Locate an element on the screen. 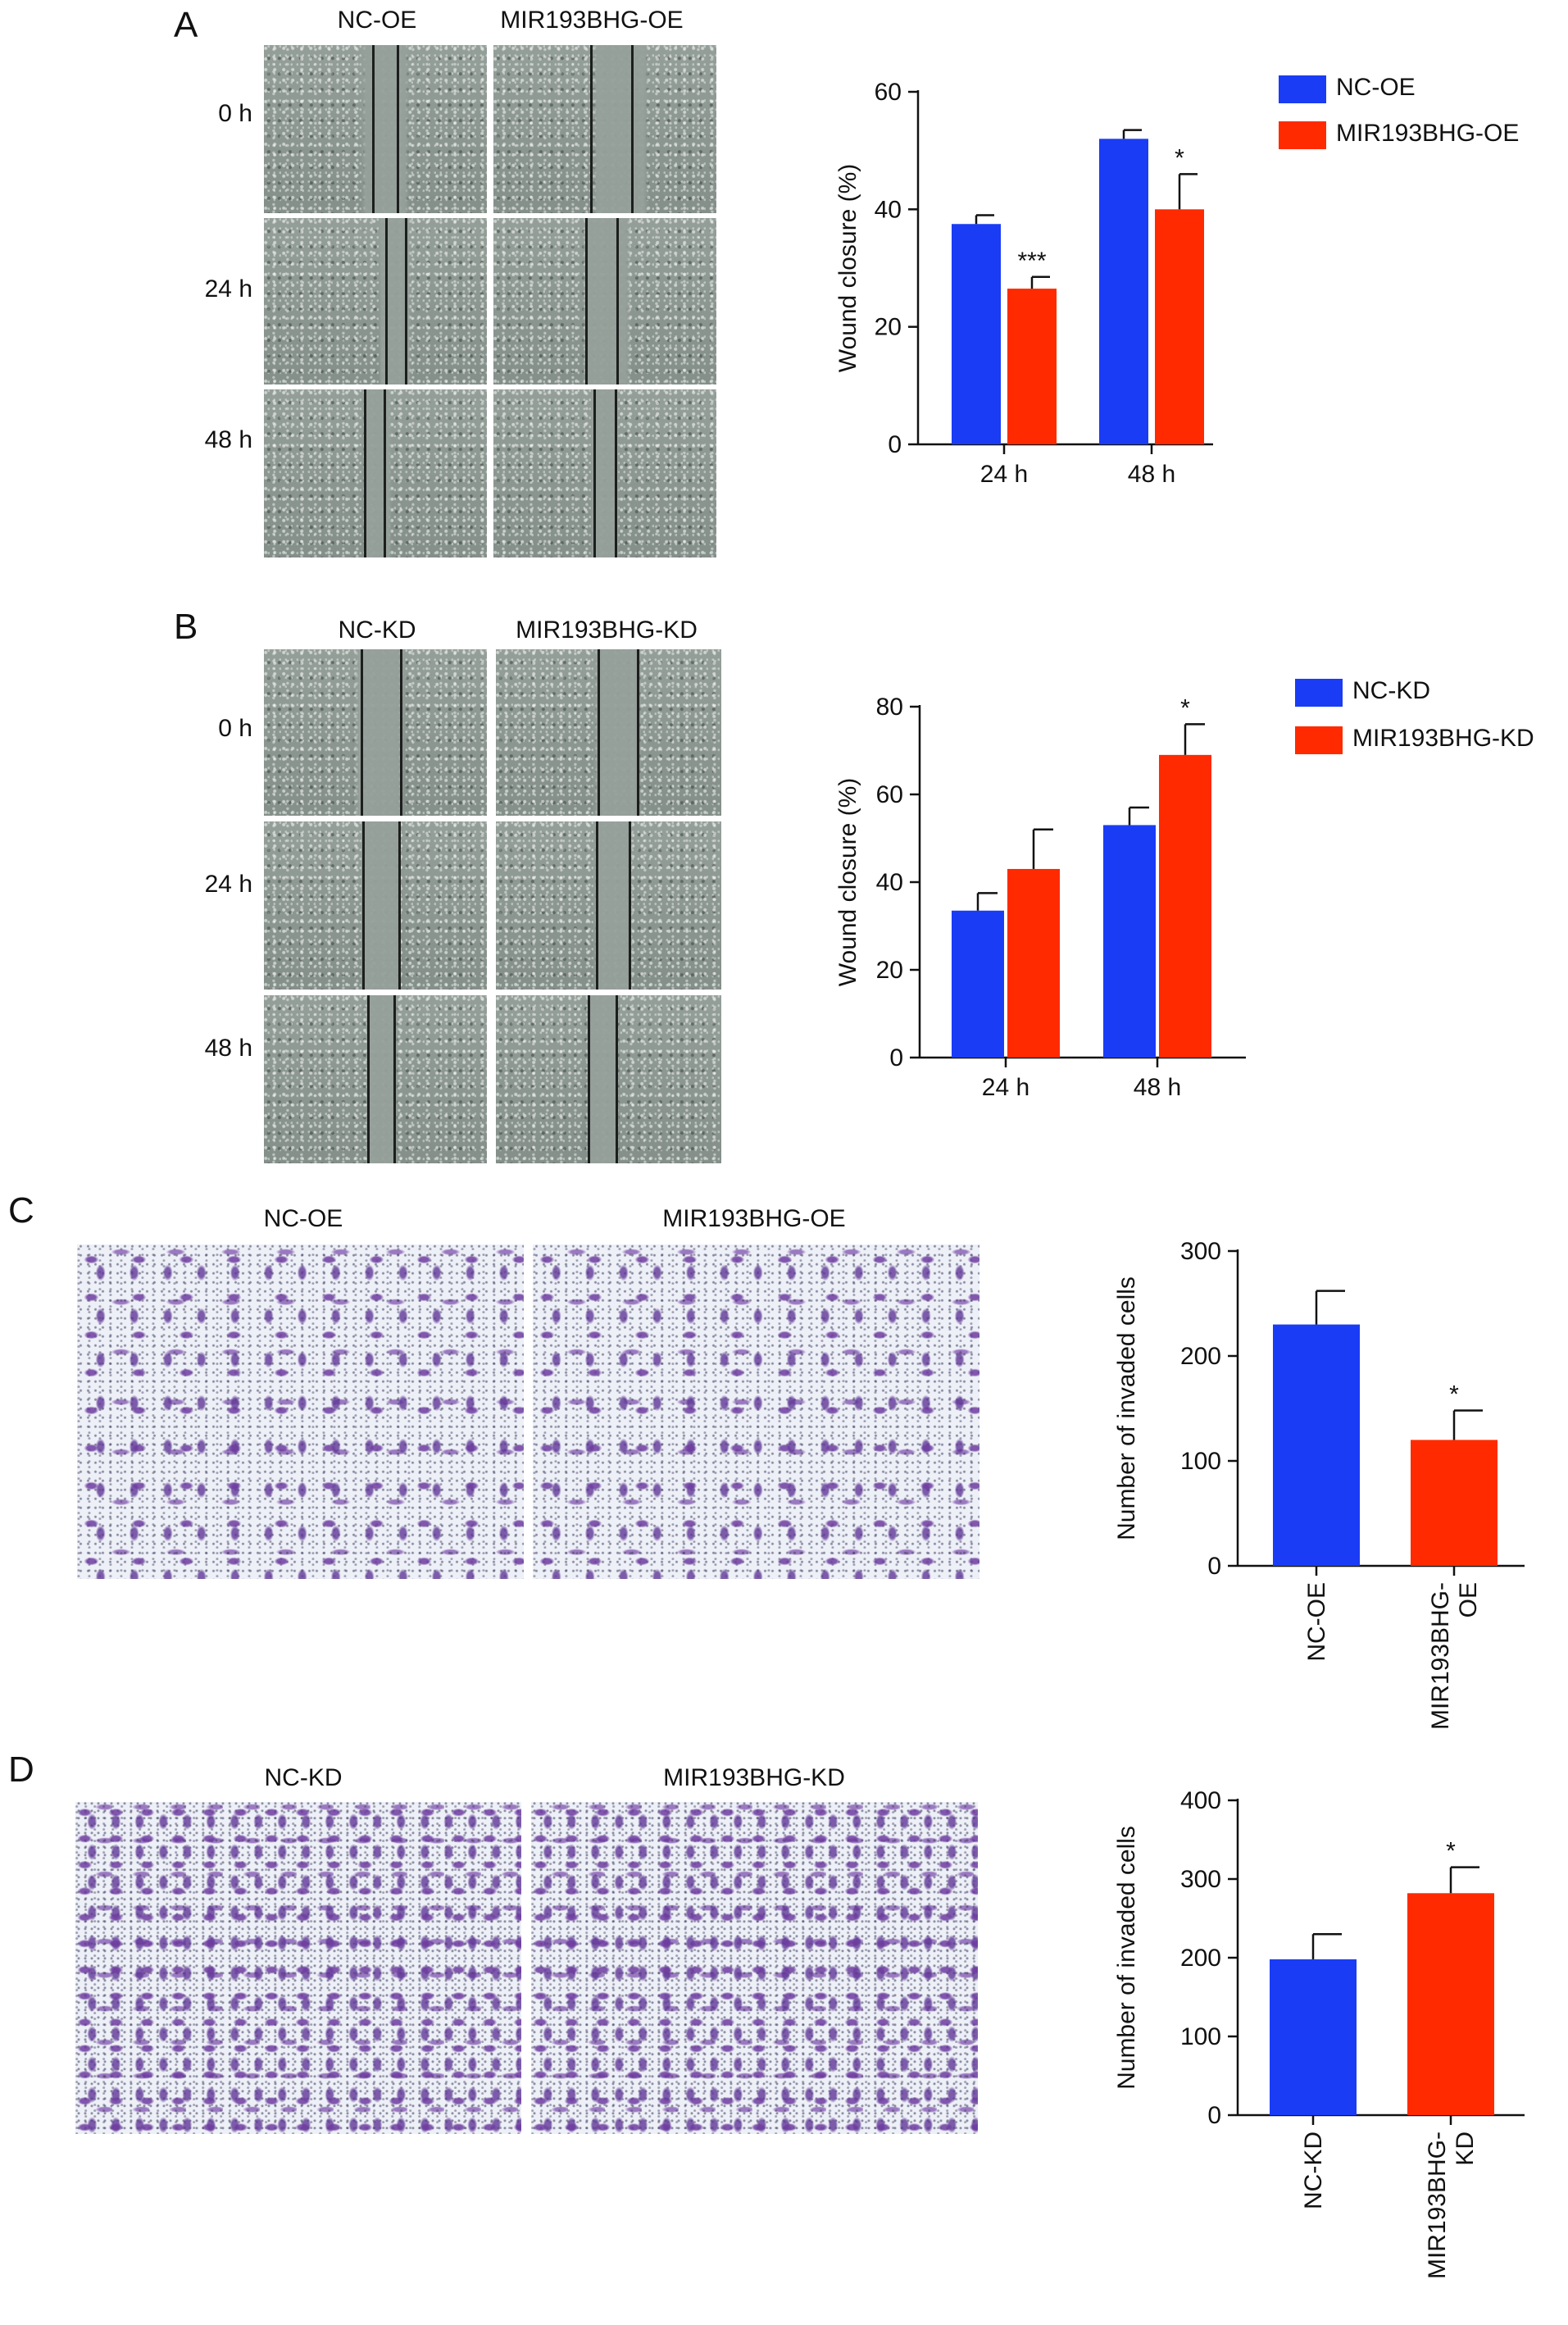  significance-marker: *** is located at coordinates (1031, 261).